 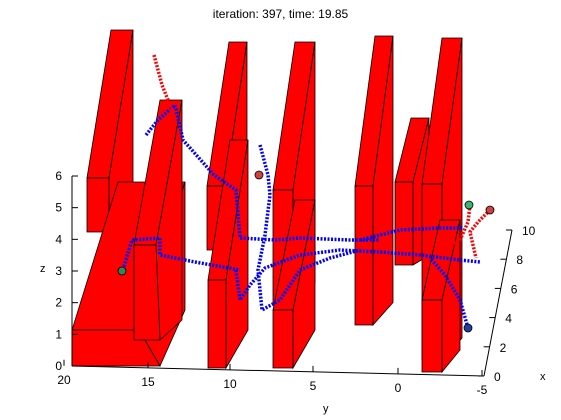 What do you see at coordinates (364, 255) in the screenshot?
I see `wall-4-front` at bounding box center [364, 255].